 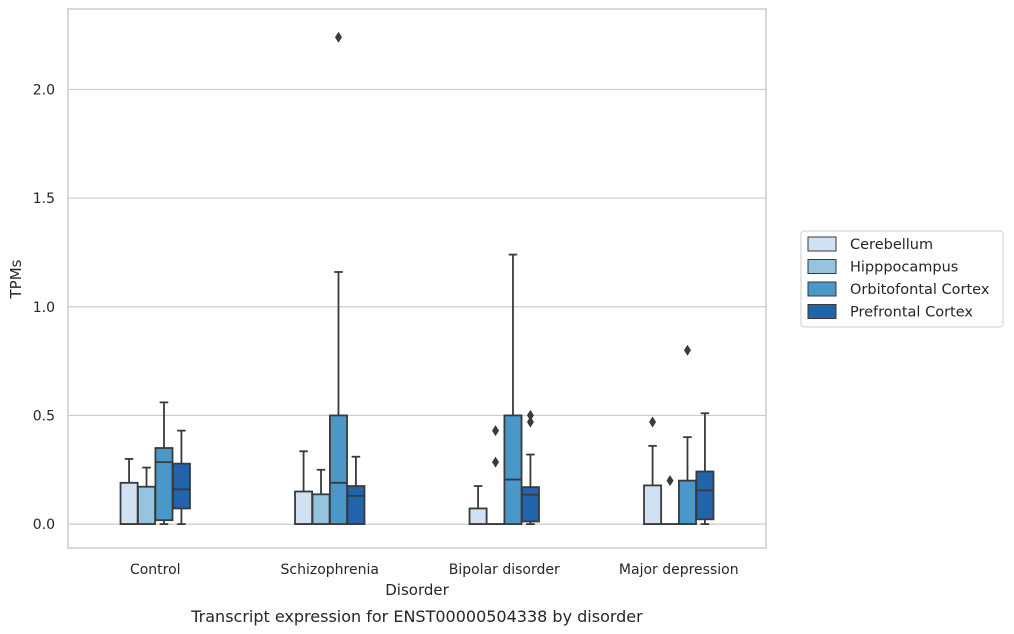 I want to click on y-tick-label: 1.0, so click(x=44, y=308).